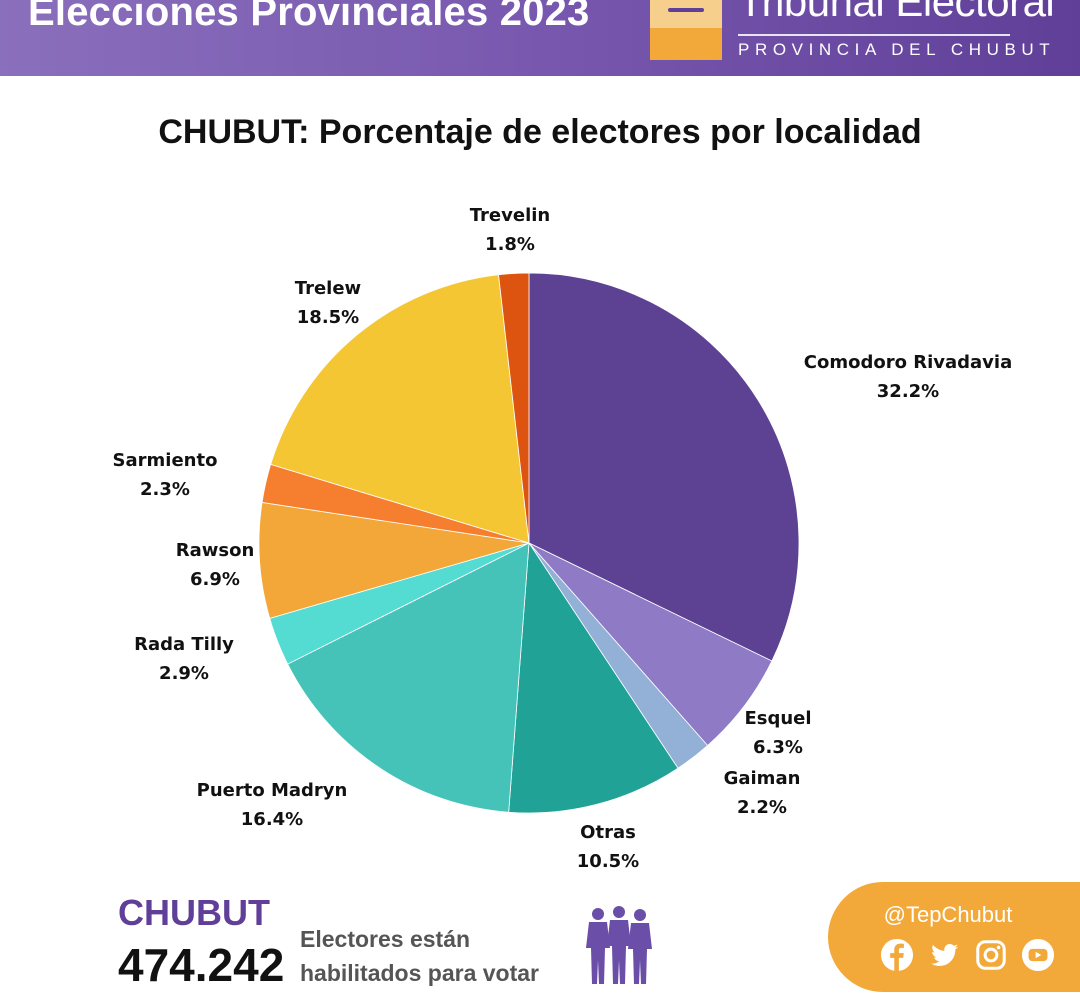 The width and height of the screenshot is (1080, 1000). Describe the element at coordinates (165, 460) in the screenshot. I see `label-sarmiento-name: Sarmiento` at that location.